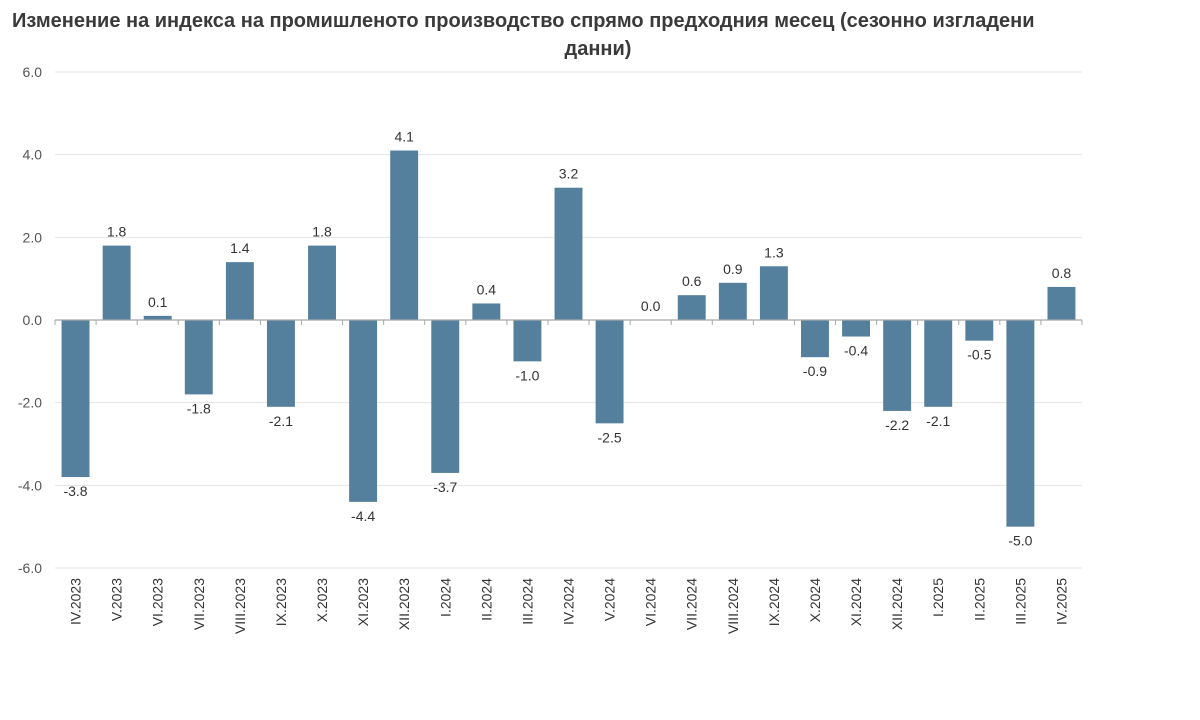 This screenshot has height=720, width=1200. What do you see at coordinates (733, 606) in the screenshot?
I see `category-label: VIII.2024` at bounding box center [733, 606].